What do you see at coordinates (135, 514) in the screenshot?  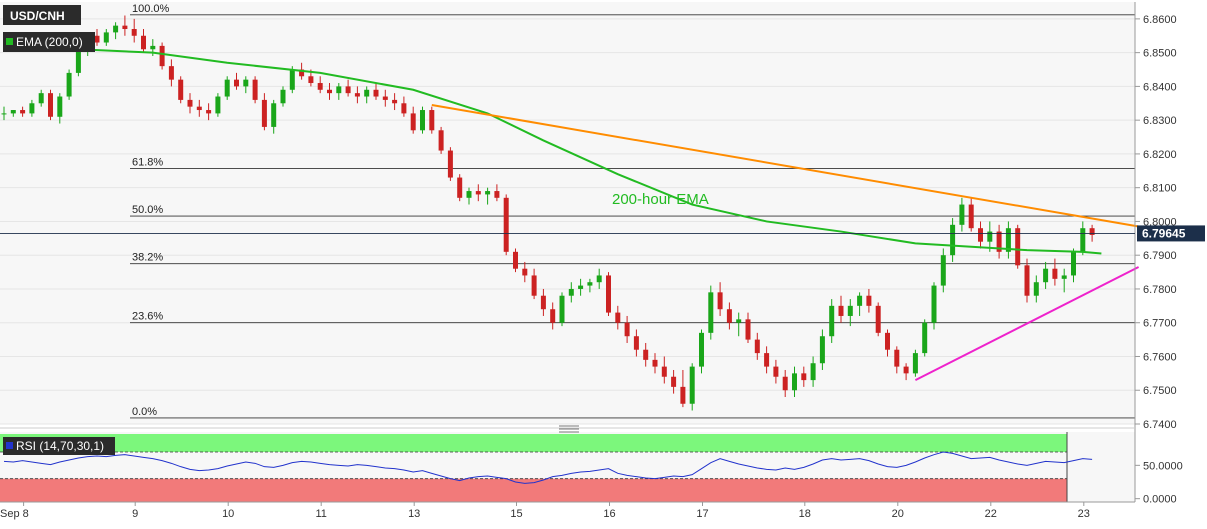 I see `time-tick-label: 9` at bounding box center [135, 514].